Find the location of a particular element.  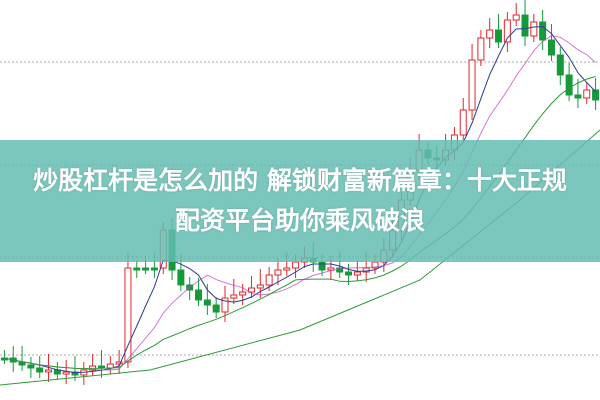

title-line-2: 配资平台助你乘风破浪 is located at coordinates (299, 220).